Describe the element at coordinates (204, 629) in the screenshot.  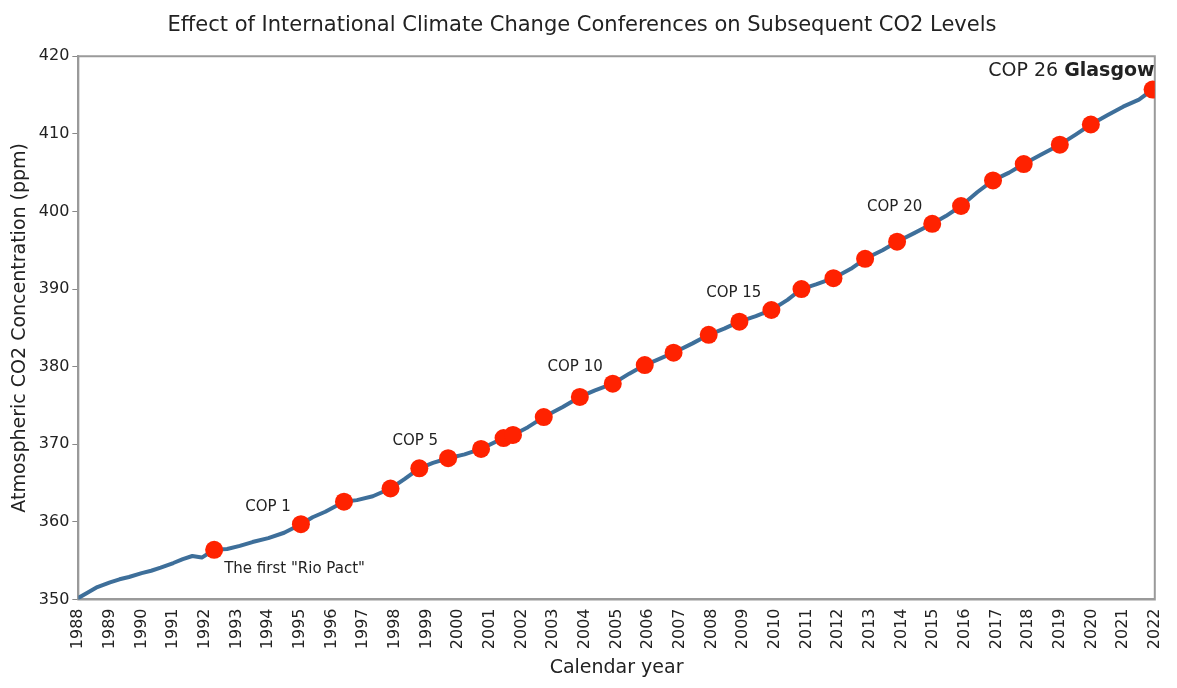
I see `x-tick-label: 1992` at that location.